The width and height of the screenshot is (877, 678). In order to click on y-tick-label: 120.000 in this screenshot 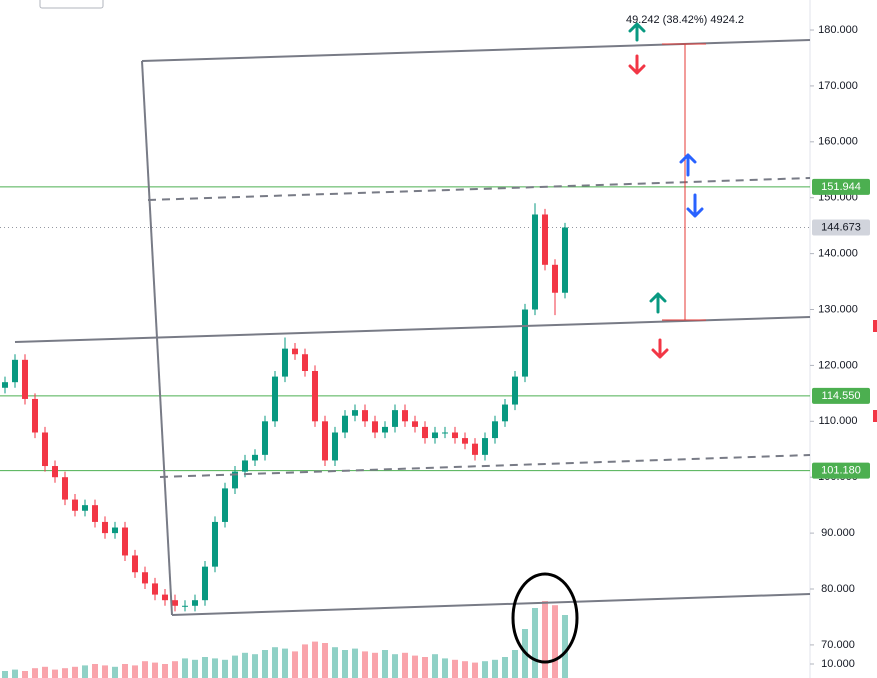, I will do `click(838, 365)`.